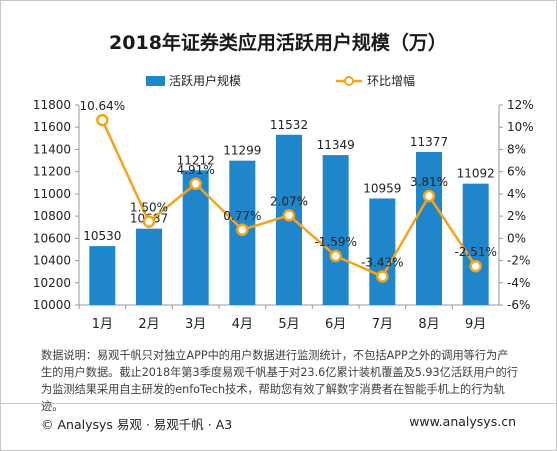 Image resolution: width=557 pixels, height=451 pixels. I want to click on left-tick-label: 11800, so click(52, 105).